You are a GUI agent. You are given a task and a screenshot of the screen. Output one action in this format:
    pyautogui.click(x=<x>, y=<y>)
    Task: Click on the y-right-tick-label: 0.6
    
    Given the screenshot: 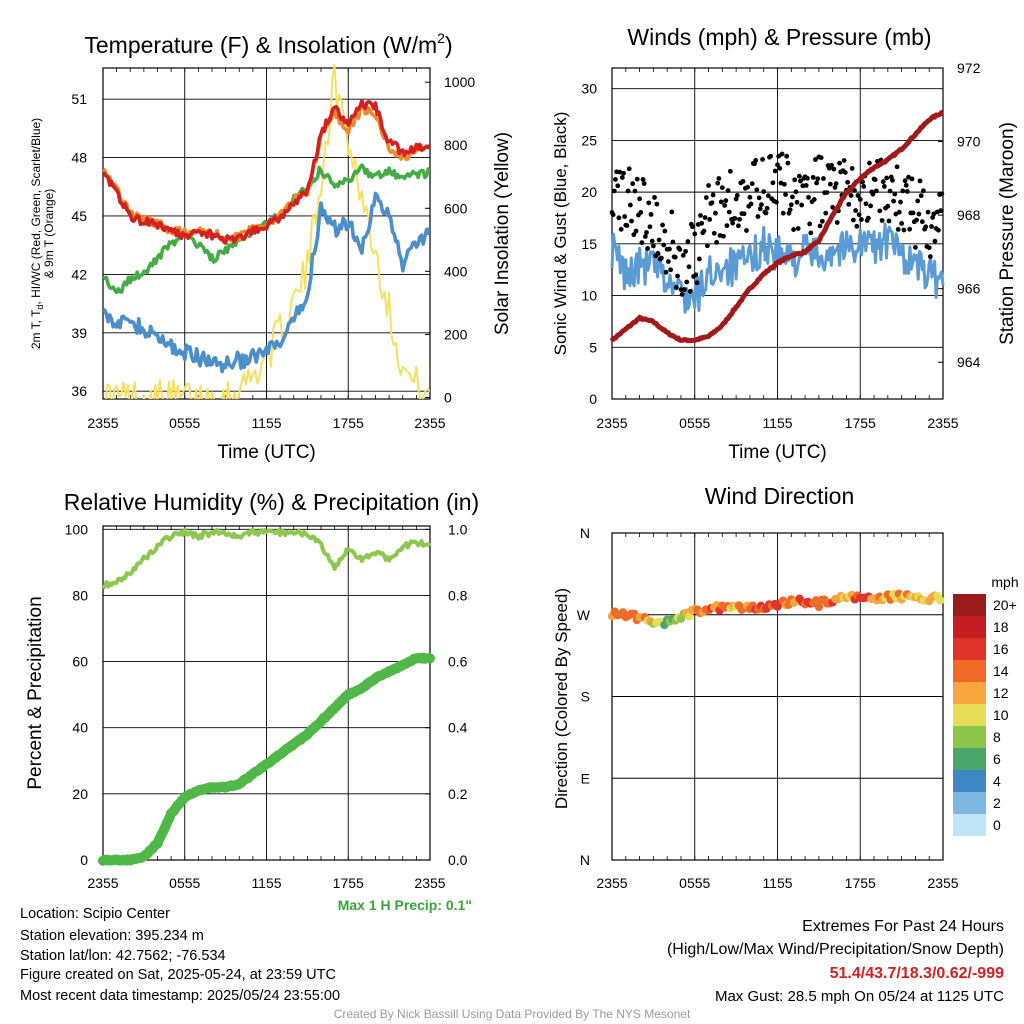 What is the action you would take?
    pyautogui.click(x=458, y=662)
    